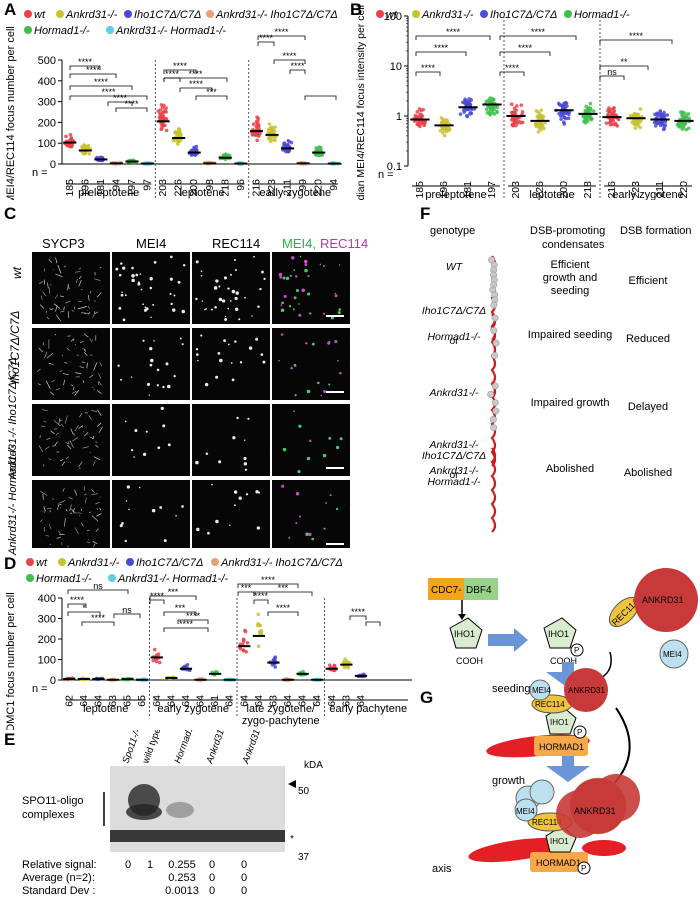 This screenshot has height=898, width=700. I want to click on g-cdc7-box, so click(446, 589).